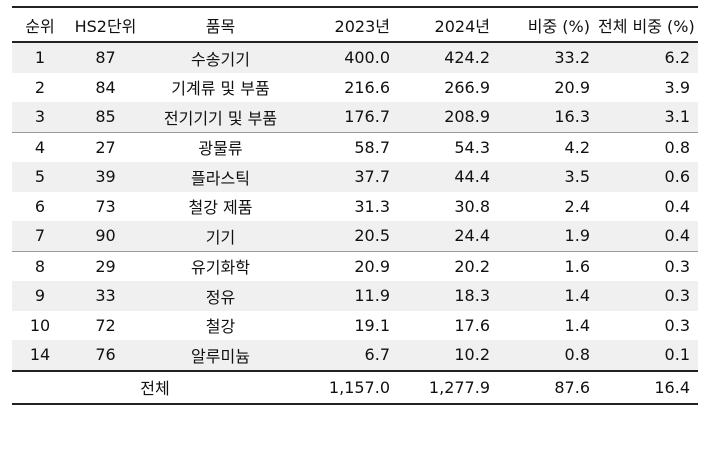 The width and height of the screenshot is (710, 457). What do you see at coordinates (105, 57) in the screenshot?
I see `cell-hs2: 87` at bounding box center [105, 57].